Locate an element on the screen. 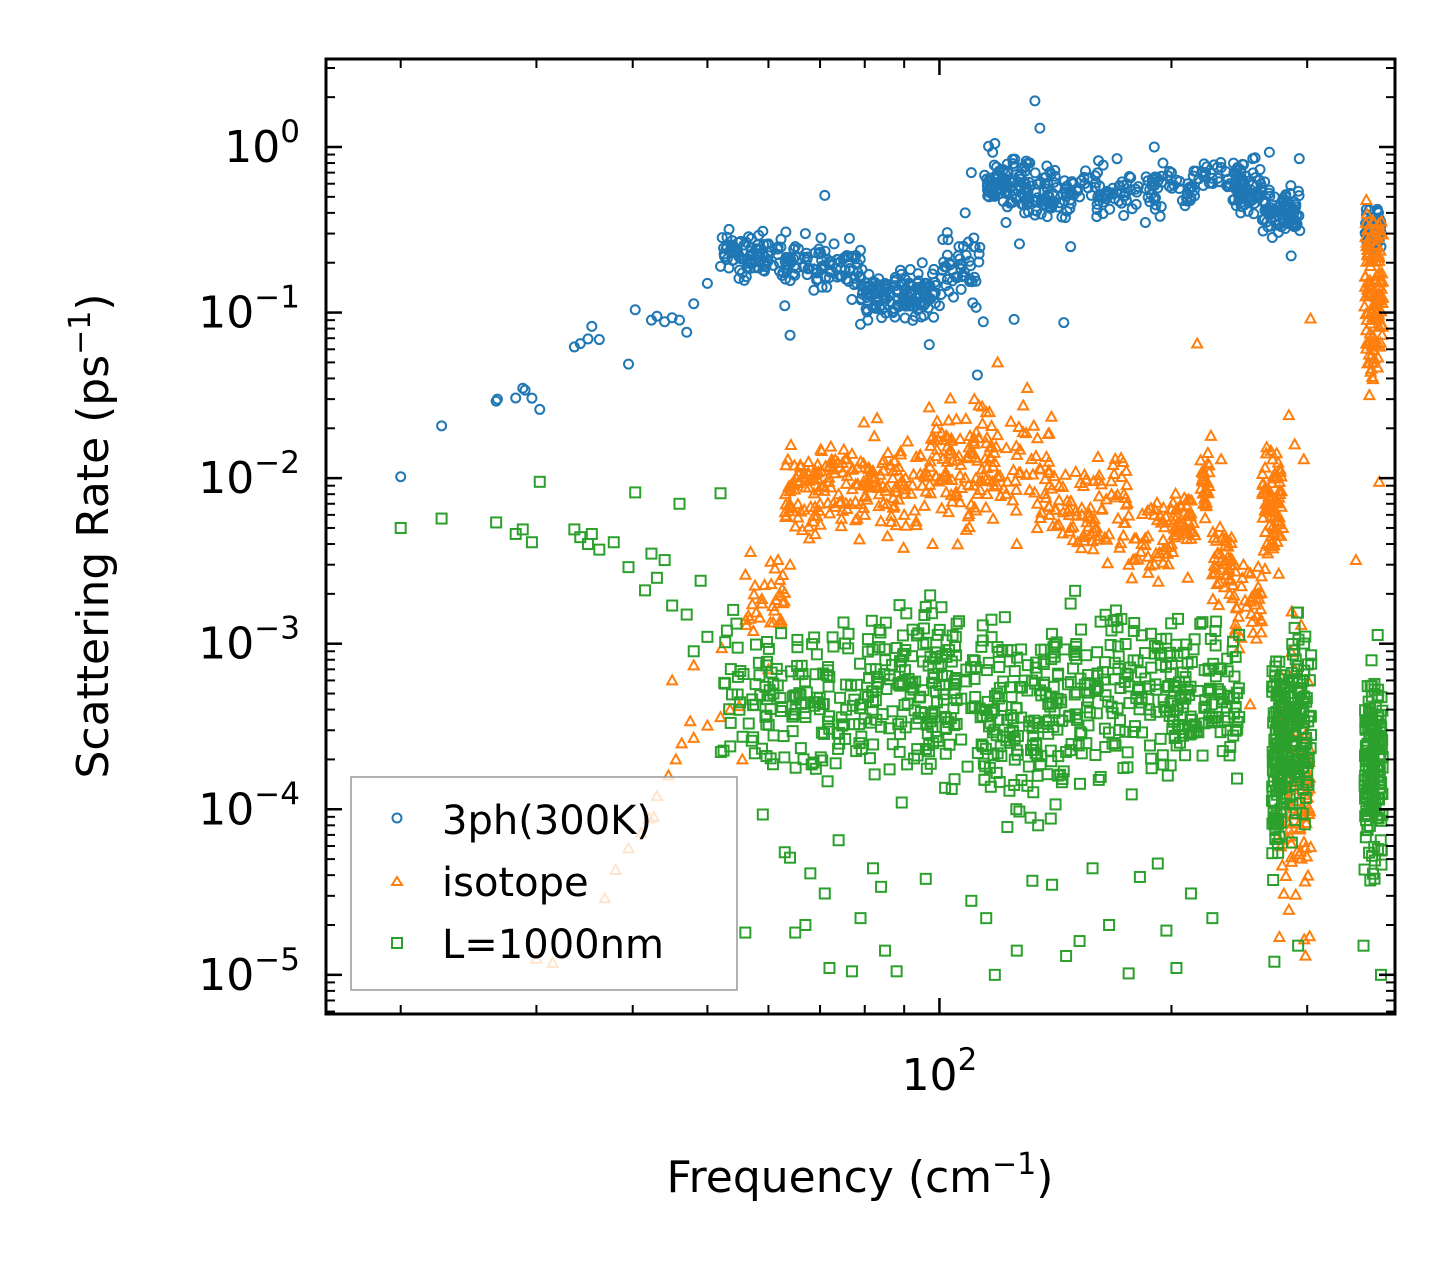  y-tick-label: 10−4 is located at coordinates (249, 805).